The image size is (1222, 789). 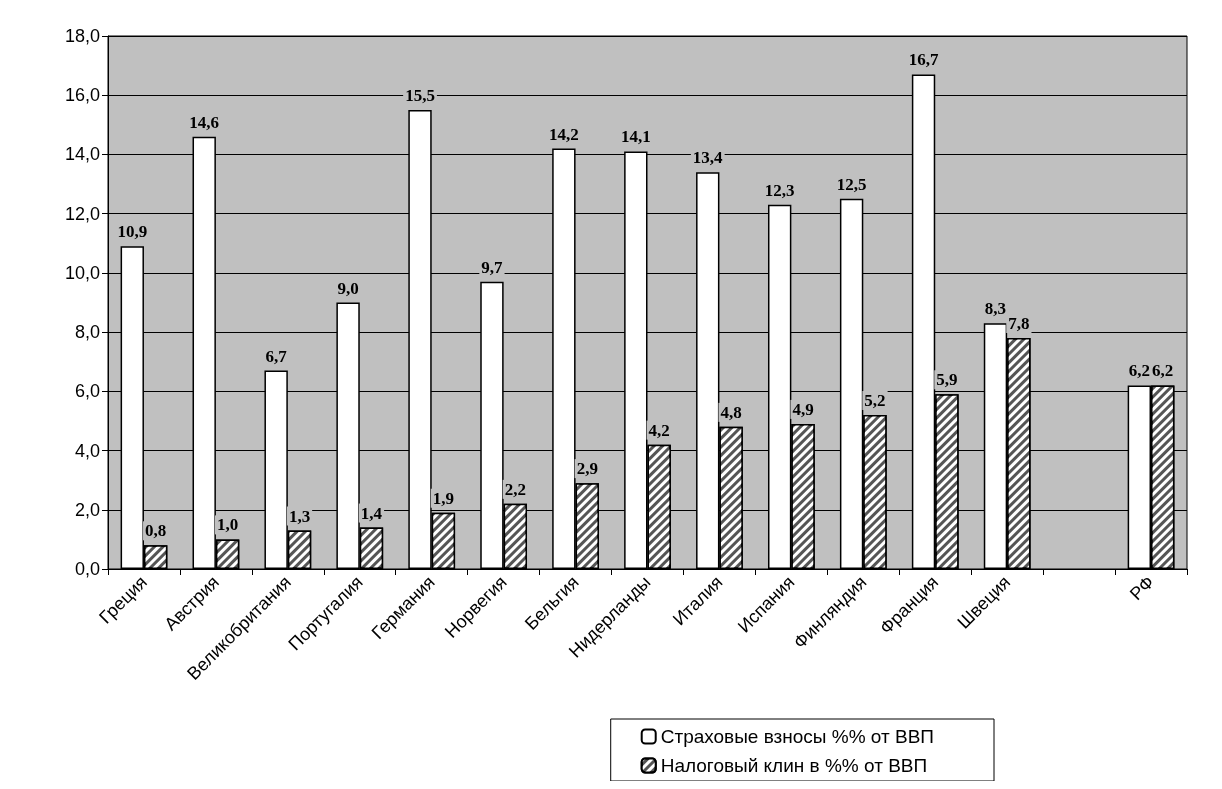 What do you see at coordinates (227, 525) in the screenshot?
I see `data-label: 1,0` at bounding box center [227, 525].